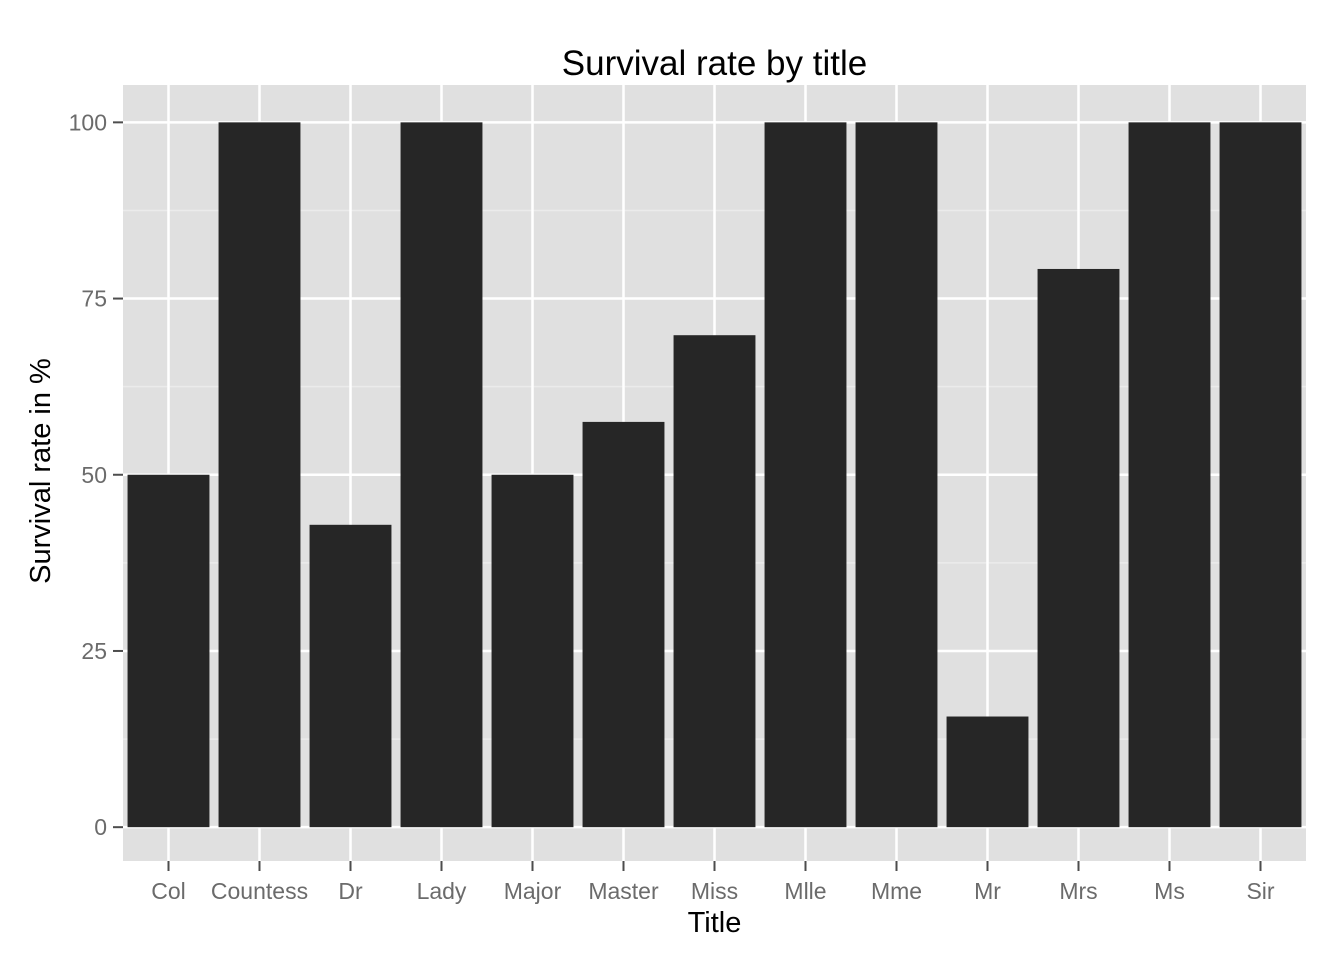 The width and height of the screenshot is (1344, 960). What do you see at coordinates (714, 891) in the screenshot?
I see `x-tick-label: Miss` at bounding box center [714, 891].